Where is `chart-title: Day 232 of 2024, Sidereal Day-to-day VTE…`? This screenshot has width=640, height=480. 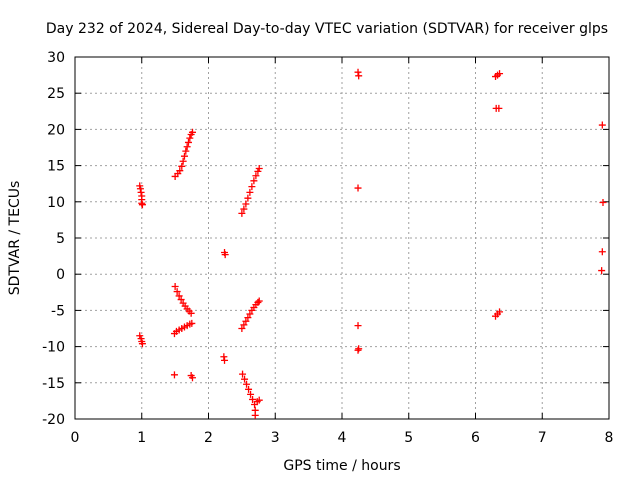
chart-title: Day 232 of 2024, Sidereal Day-to-day VTE… is located at coordinates (327, 29).